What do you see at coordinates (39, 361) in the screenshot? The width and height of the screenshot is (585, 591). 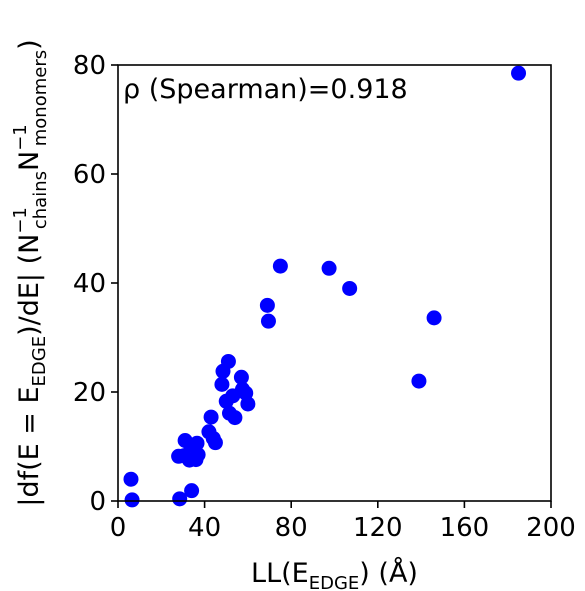 I see `y-title-p1-sub: EDGE` at bounding box center [39, 361].